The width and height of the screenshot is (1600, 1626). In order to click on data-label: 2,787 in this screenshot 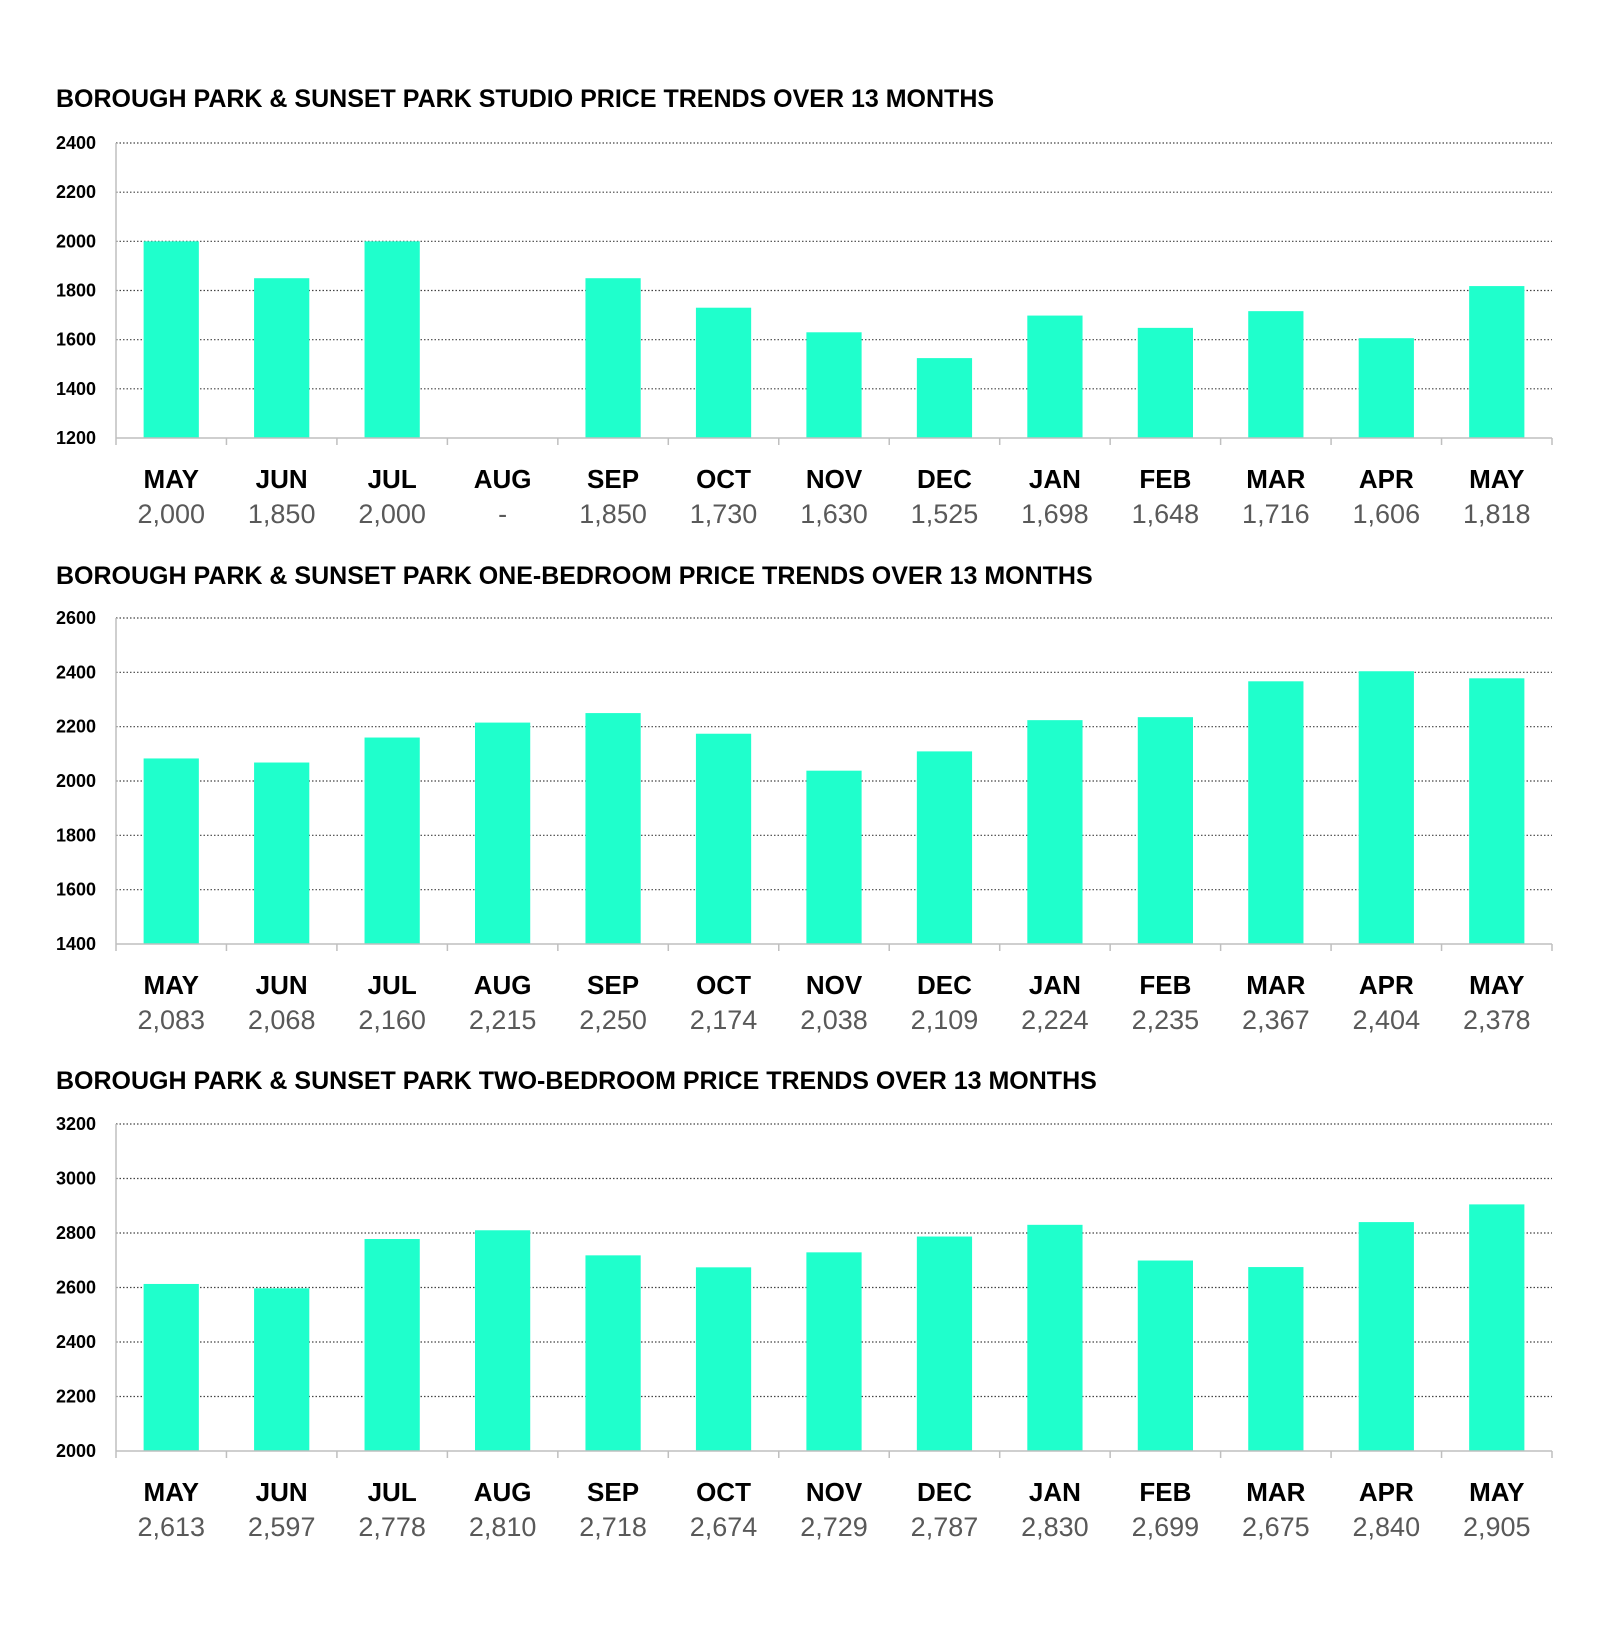, I will do `click(945, 1527)`.